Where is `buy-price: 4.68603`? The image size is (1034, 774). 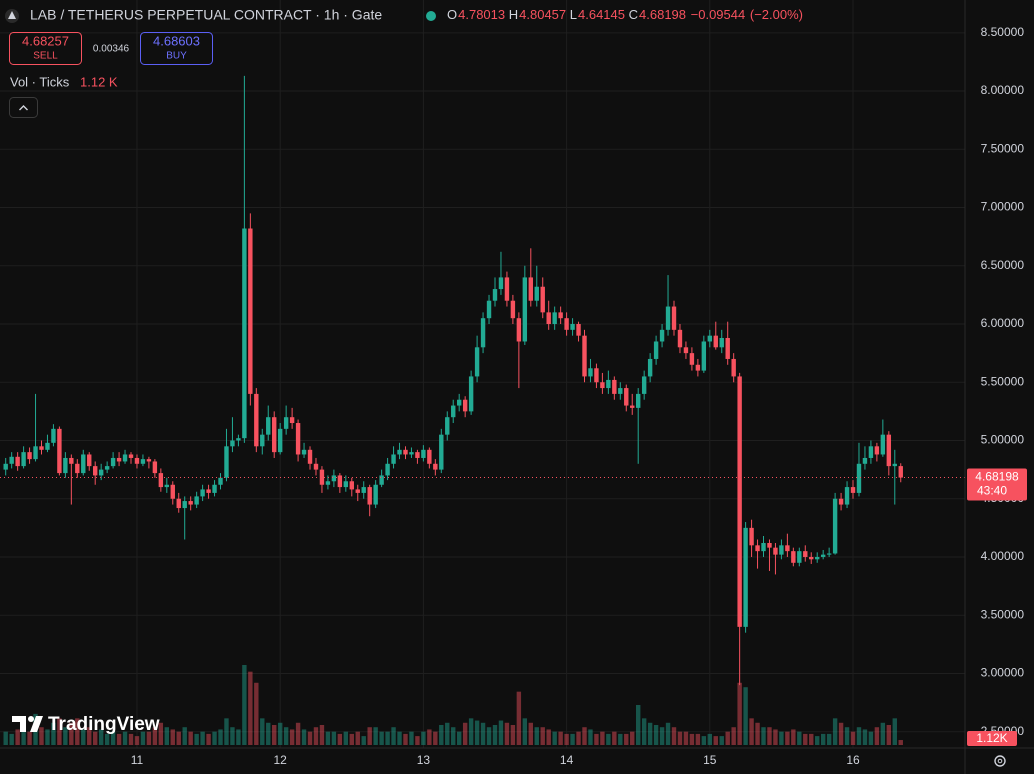
buy-price: 4.68603 is located at coordinates (176, 40).